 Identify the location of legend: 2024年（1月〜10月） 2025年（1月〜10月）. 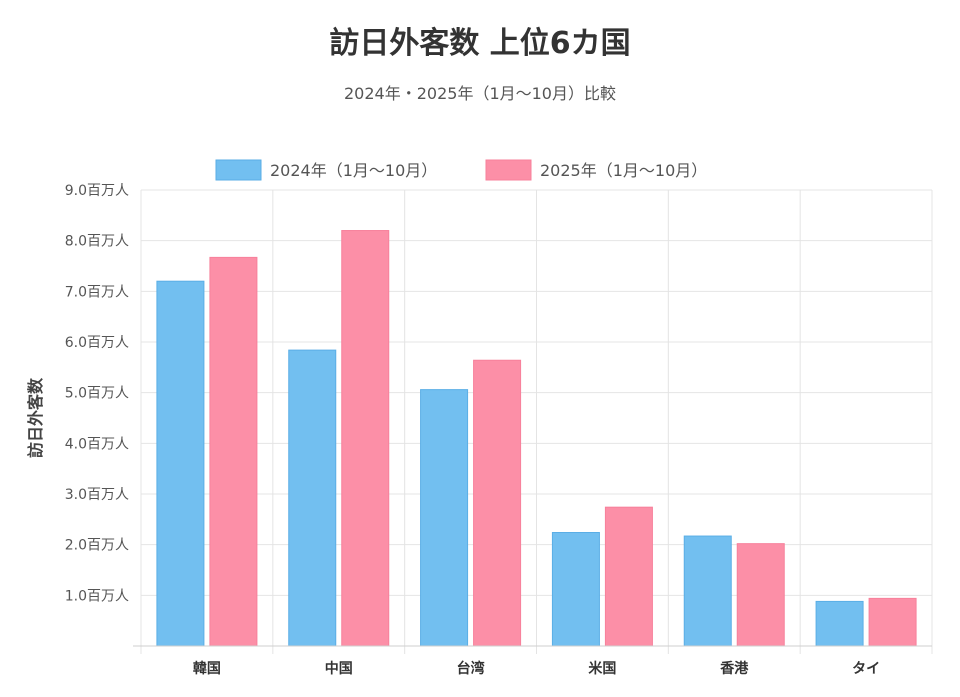
(461, 170).